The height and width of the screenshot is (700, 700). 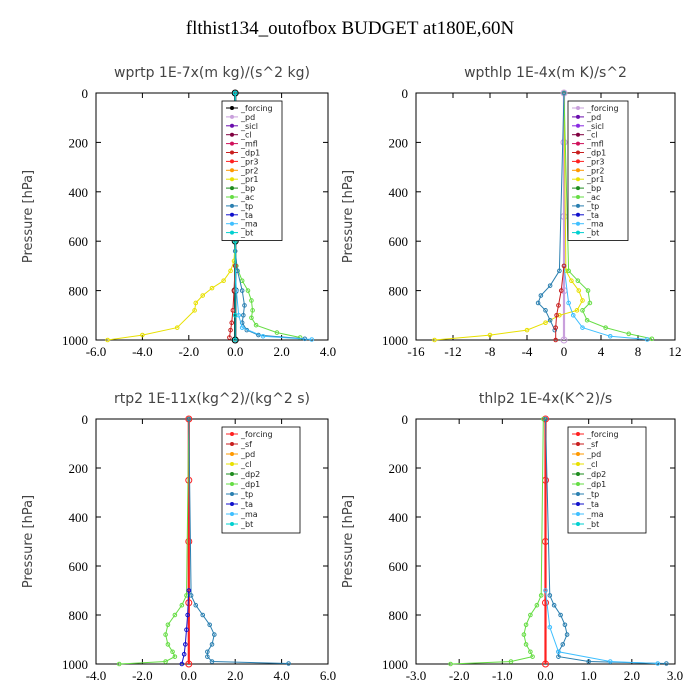 I want to click on series-forcing, so click(x=545, y=541).